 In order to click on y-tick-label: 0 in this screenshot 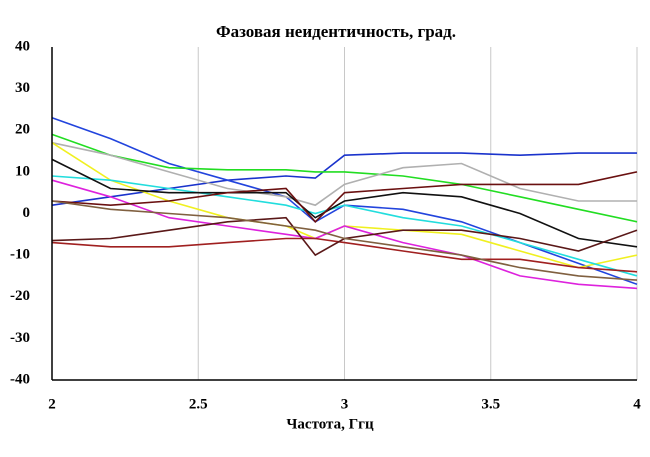, I will do `click(27, 213)`.